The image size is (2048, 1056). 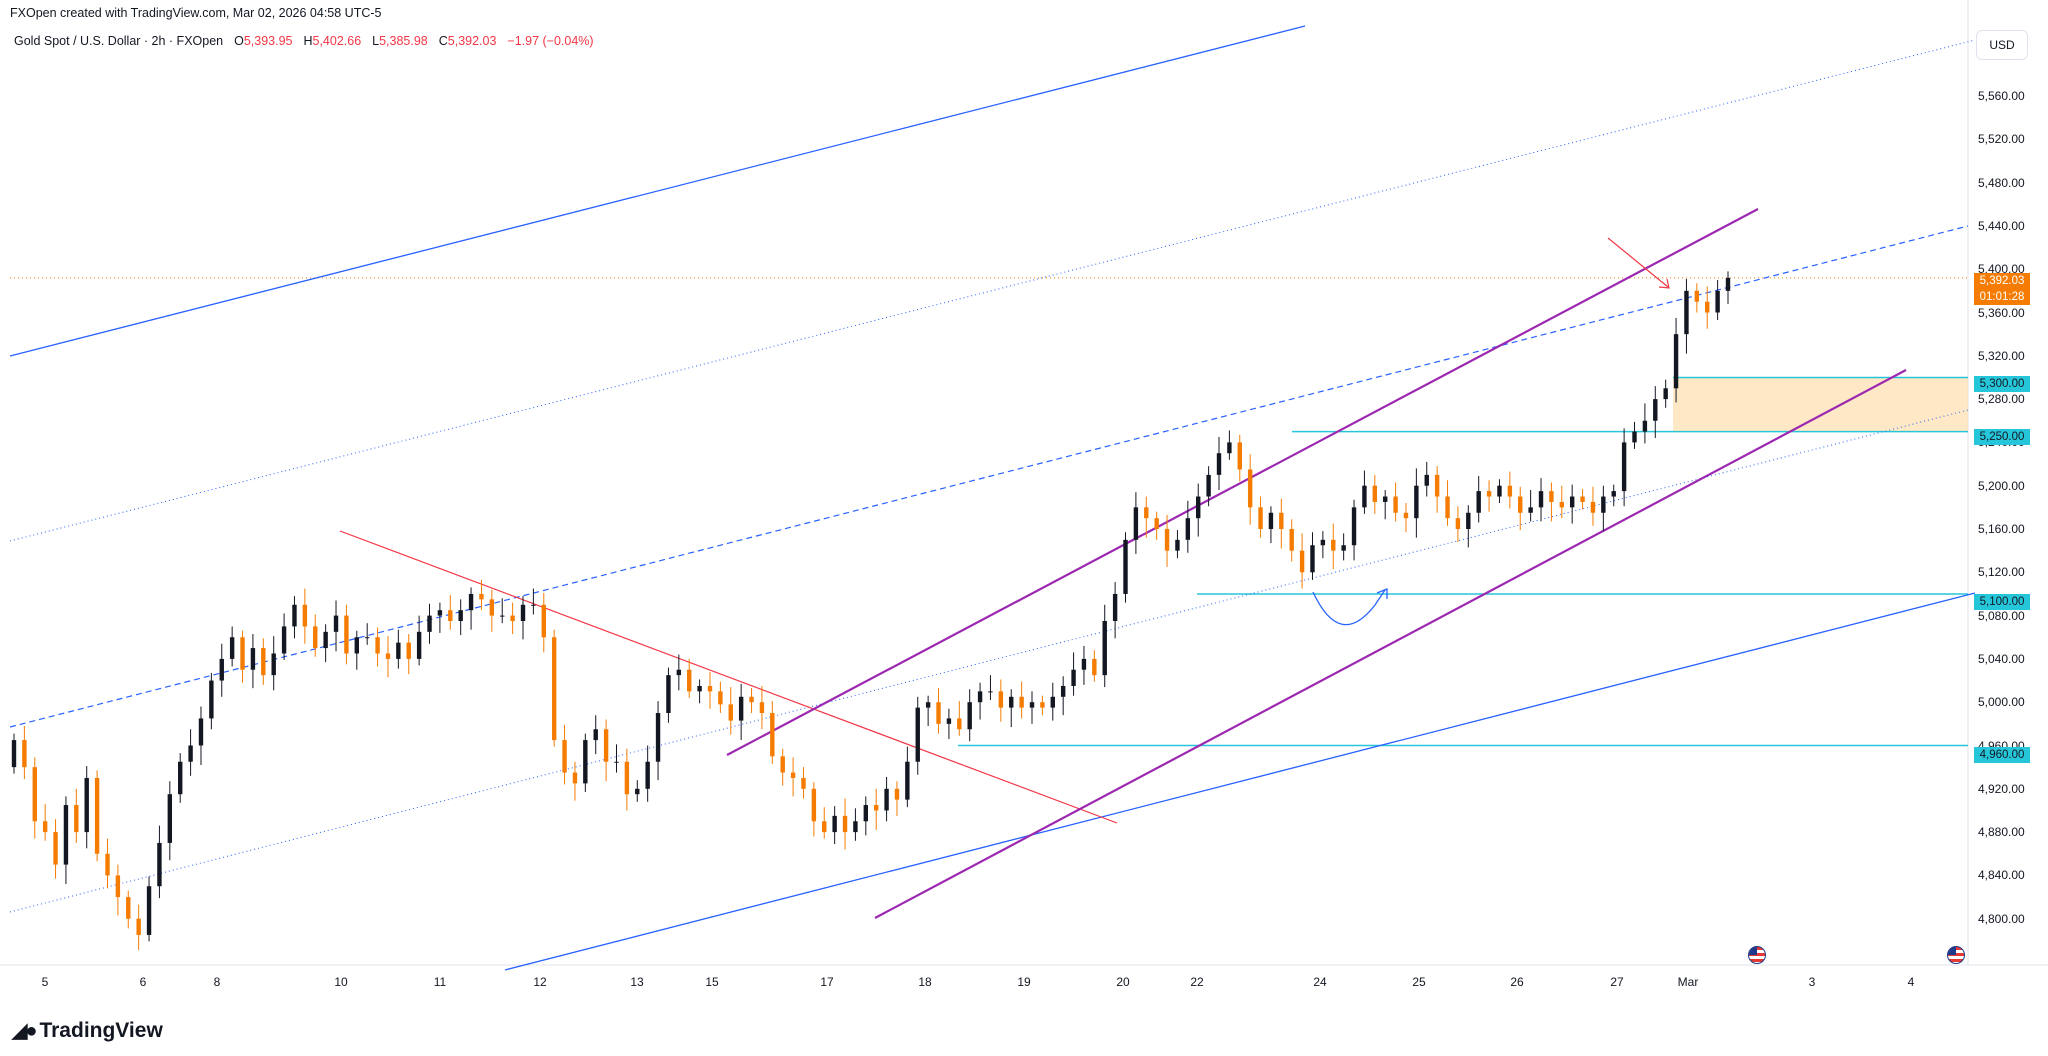 I want to click on tradingview-logo-text: TradingView, so click(x=101, y=1030).